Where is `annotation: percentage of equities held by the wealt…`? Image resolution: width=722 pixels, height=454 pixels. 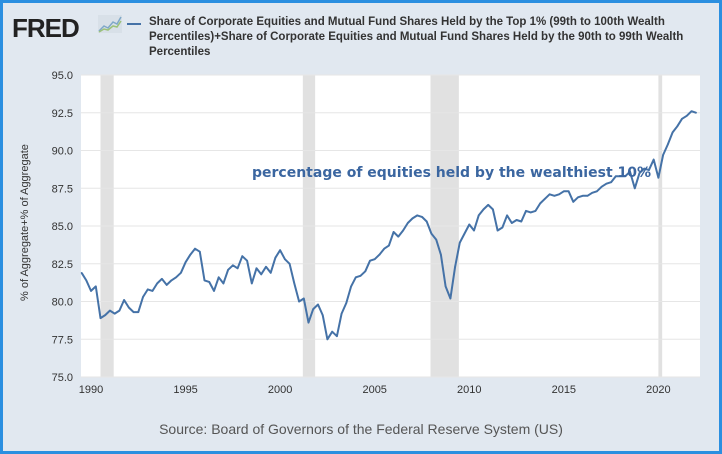
annotation: percentage of equities held by the wealt… is located at coordinates (451, 173).